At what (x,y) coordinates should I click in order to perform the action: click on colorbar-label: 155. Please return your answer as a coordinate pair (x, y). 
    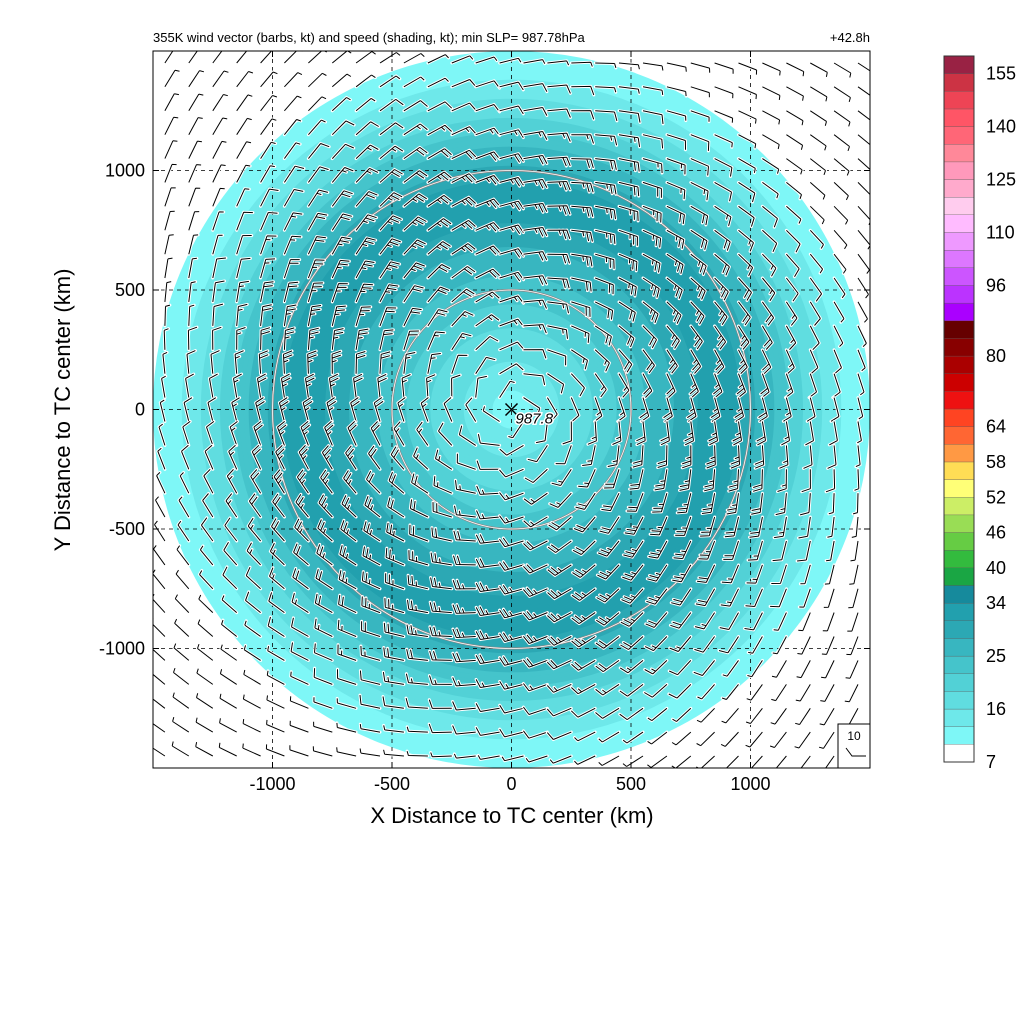
    Looking at the image, I should click on (1001, 74).